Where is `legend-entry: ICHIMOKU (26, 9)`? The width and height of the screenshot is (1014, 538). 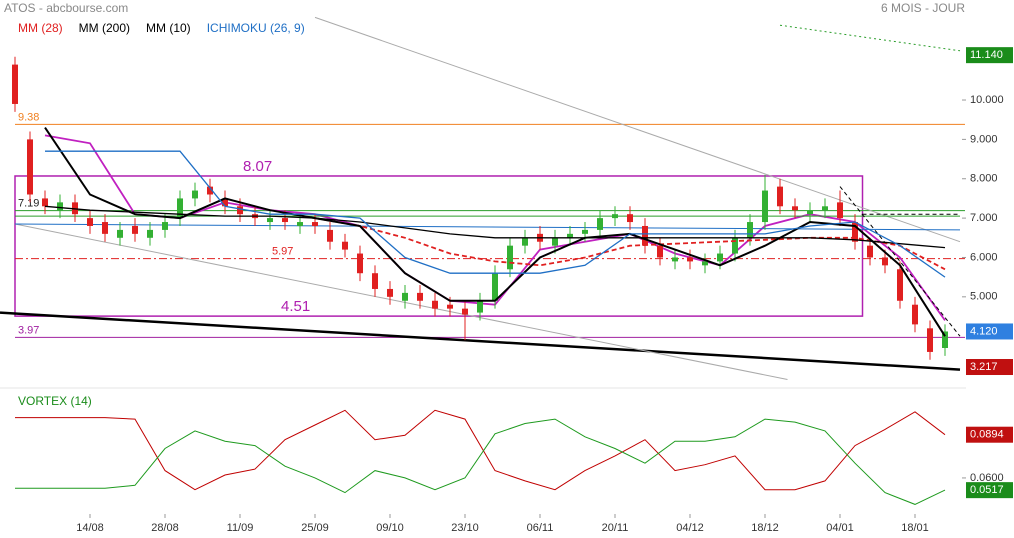
legend-entry: ICHIMOKU (26, 9) is located at coordinates (256, 28).